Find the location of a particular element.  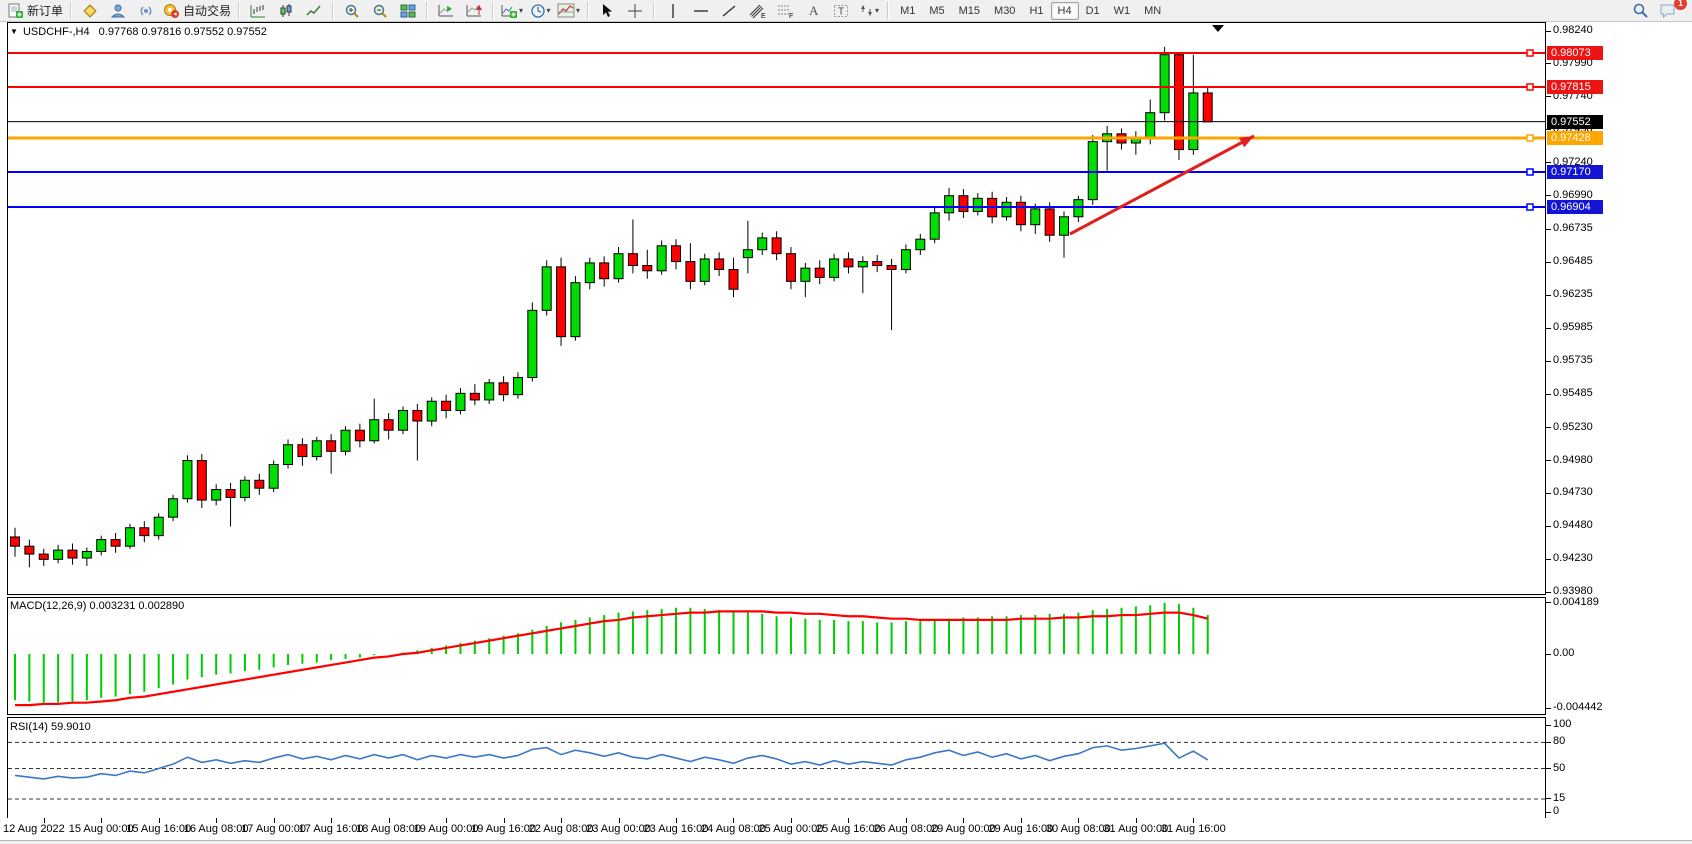

time-tick-label: 26 Aug 08:00 is located at coordinates (906, 829).